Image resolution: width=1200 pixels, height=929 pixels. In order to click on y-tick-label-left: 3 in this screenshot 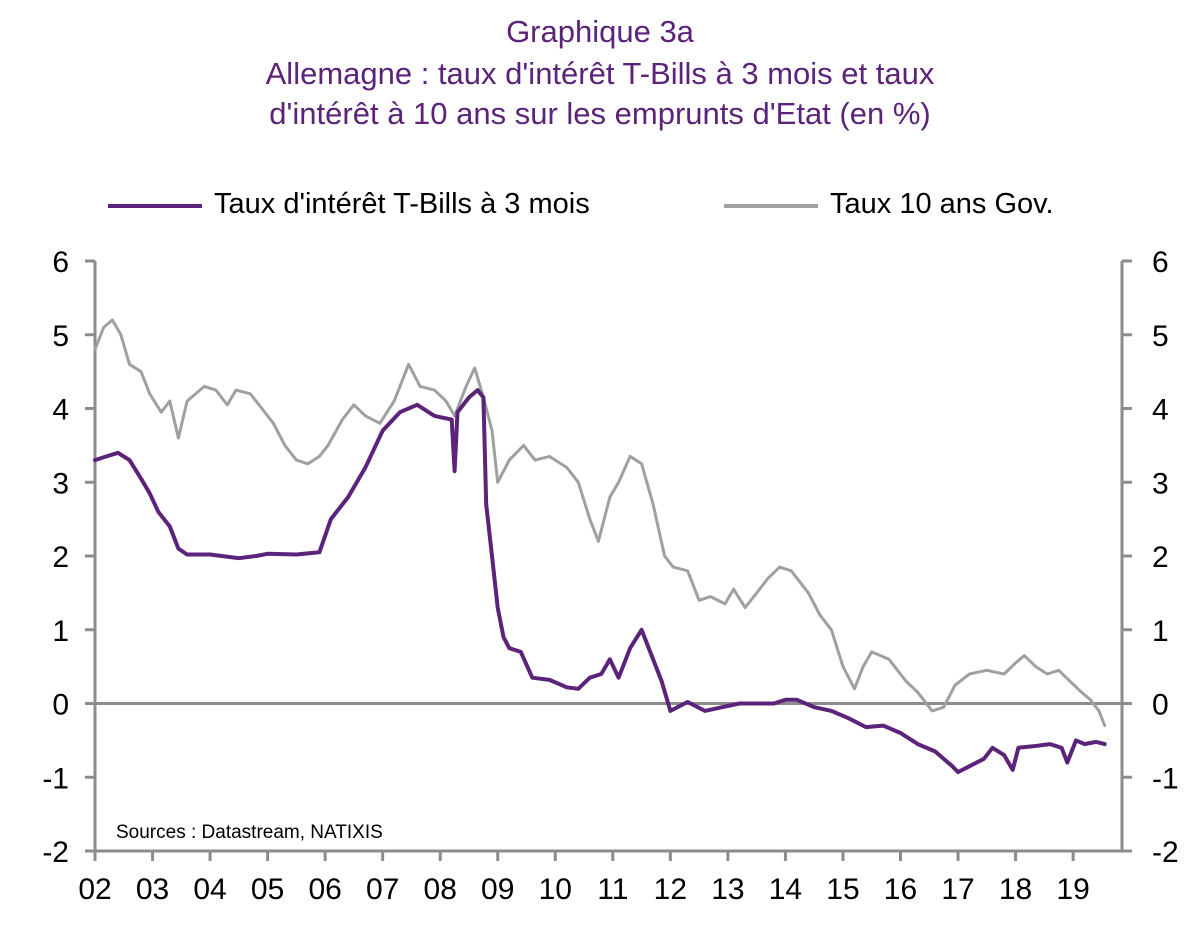, I will do `click(60, 483)`.